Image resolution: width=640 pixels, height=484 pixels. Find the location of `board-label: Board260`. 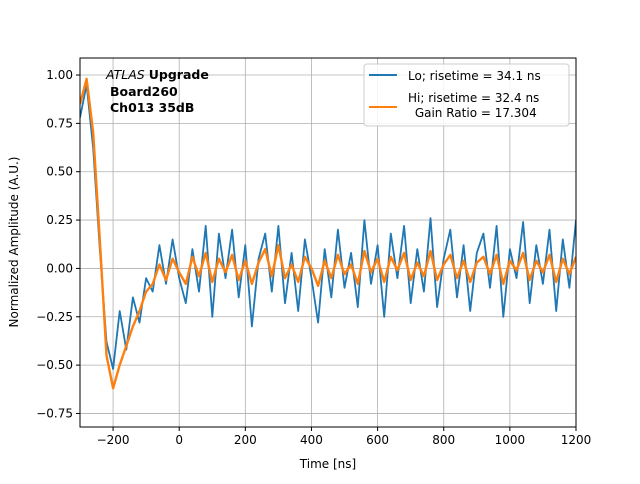

board-label: Board260 is located at coordinates (144, 91).